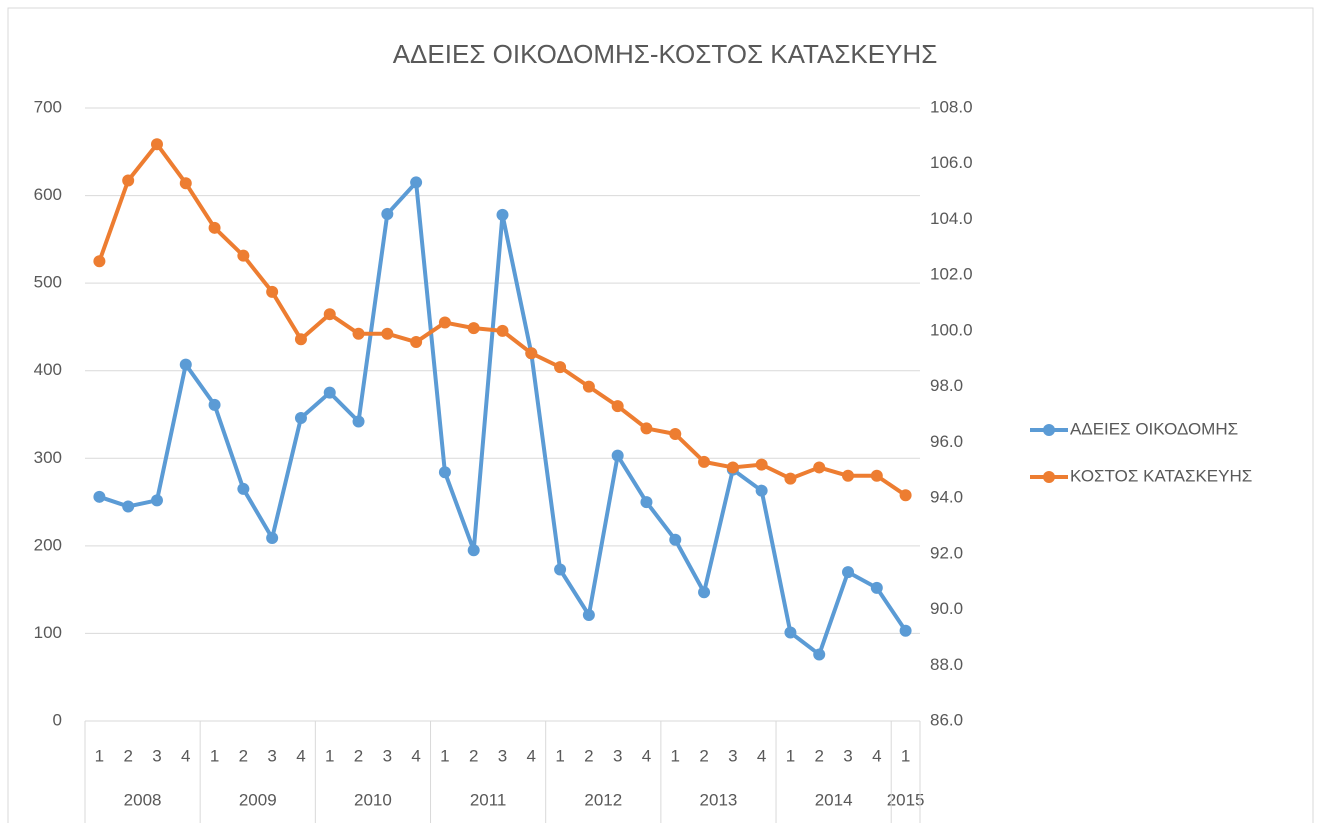 Image resolution: width=1317 pixels, height=823 pixels. Describe the element at coordinates (719, 799) in the screenshot. I see `x-group-label: 2013` at that location.